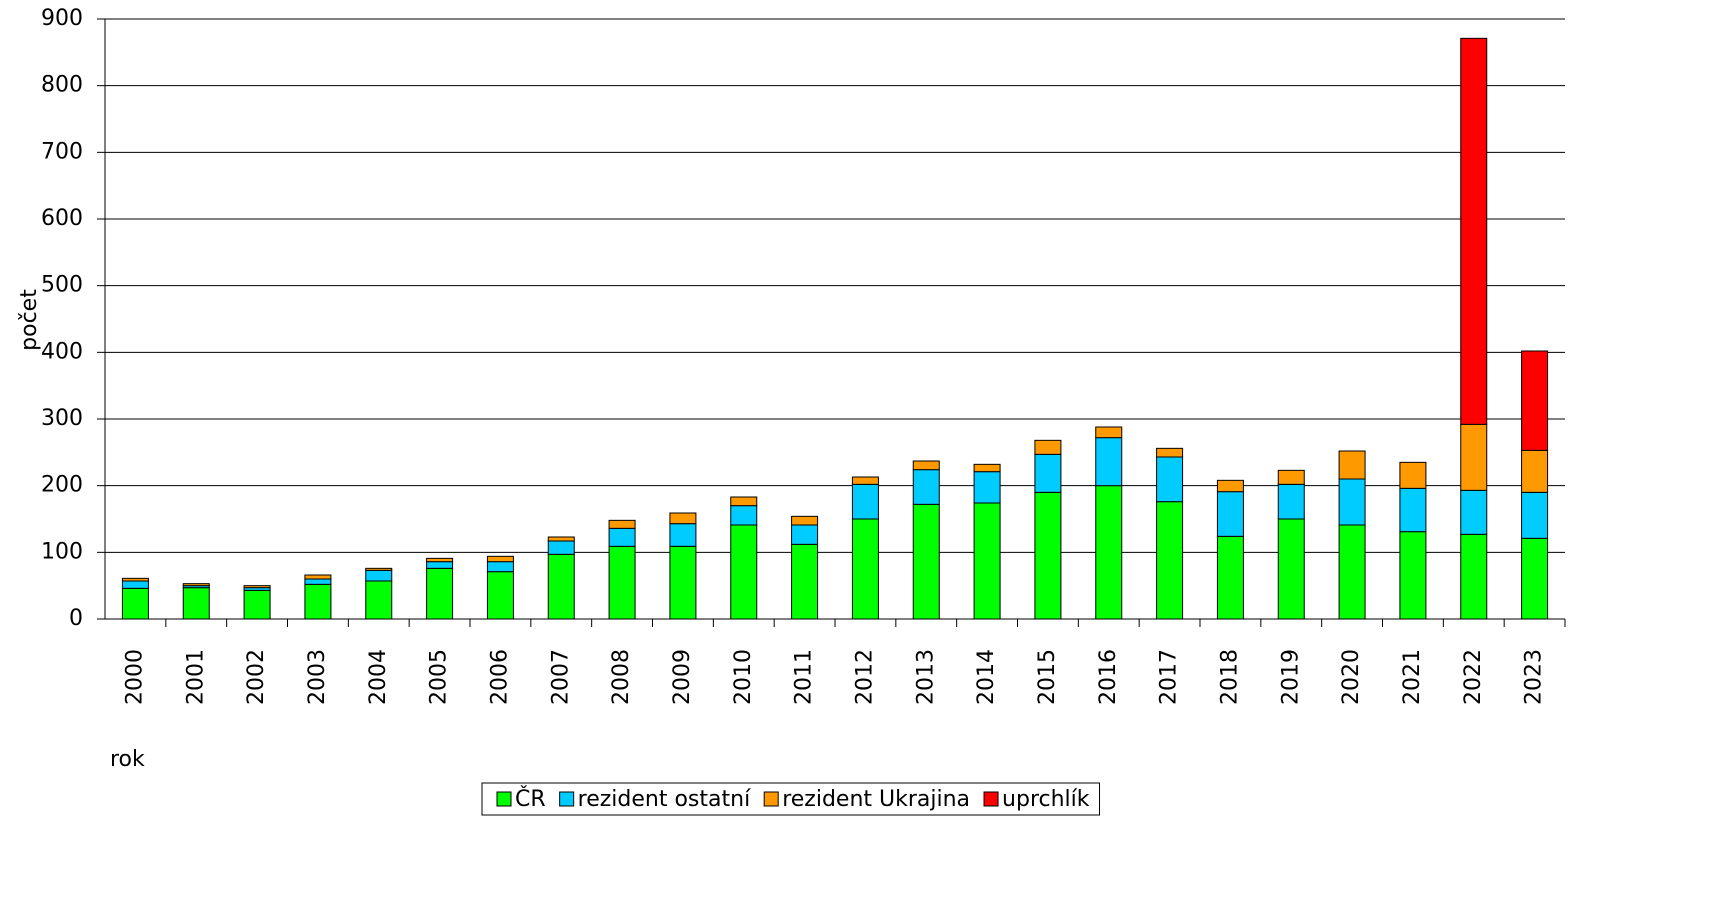 This screenshot has height=901, width=1725. Describe the element at coordinates (1534, 677) in the screenshot. I see `x-tick-label: 2023` at that location.